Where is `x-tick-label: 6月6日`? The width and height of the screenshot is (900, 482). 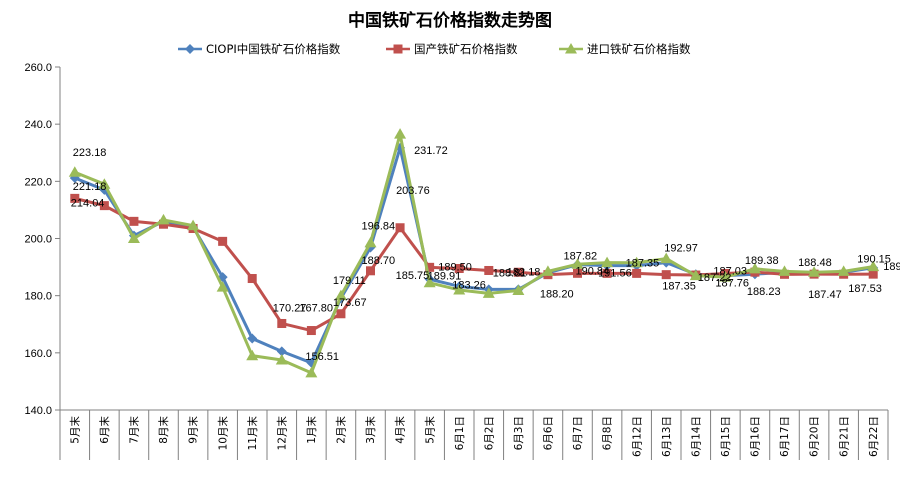
x-tick-label: 6月6日 is located at coordinates (549, 433).